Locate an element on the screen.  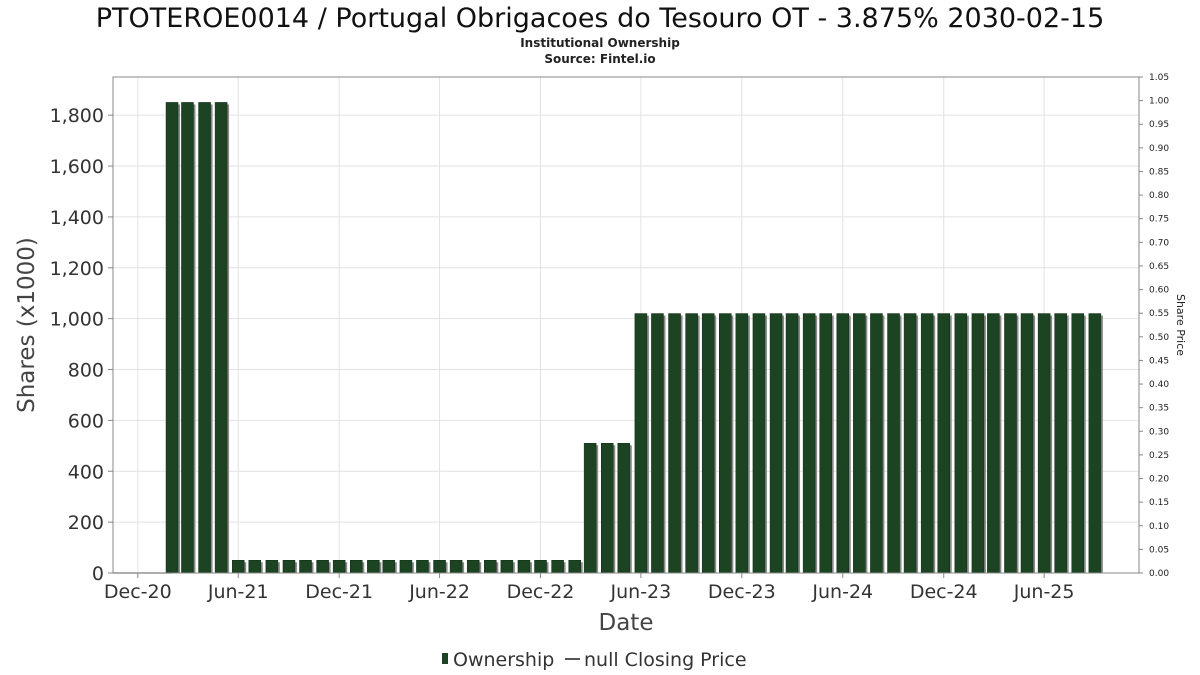
left-y-axis: 0 200 400 600 800 1,000 1,200 1,400 1,600 1,800 is located at coordinates (81, 345).